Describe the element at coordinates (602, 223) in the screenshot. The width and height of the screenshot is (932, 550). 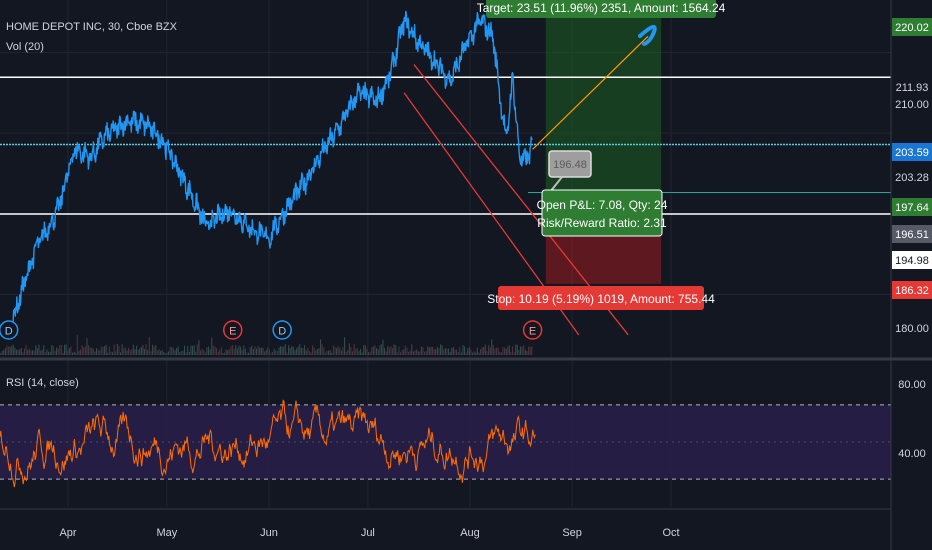
I see `rr-label-text: Risk/Reward Ratio: 2.31` at that location.